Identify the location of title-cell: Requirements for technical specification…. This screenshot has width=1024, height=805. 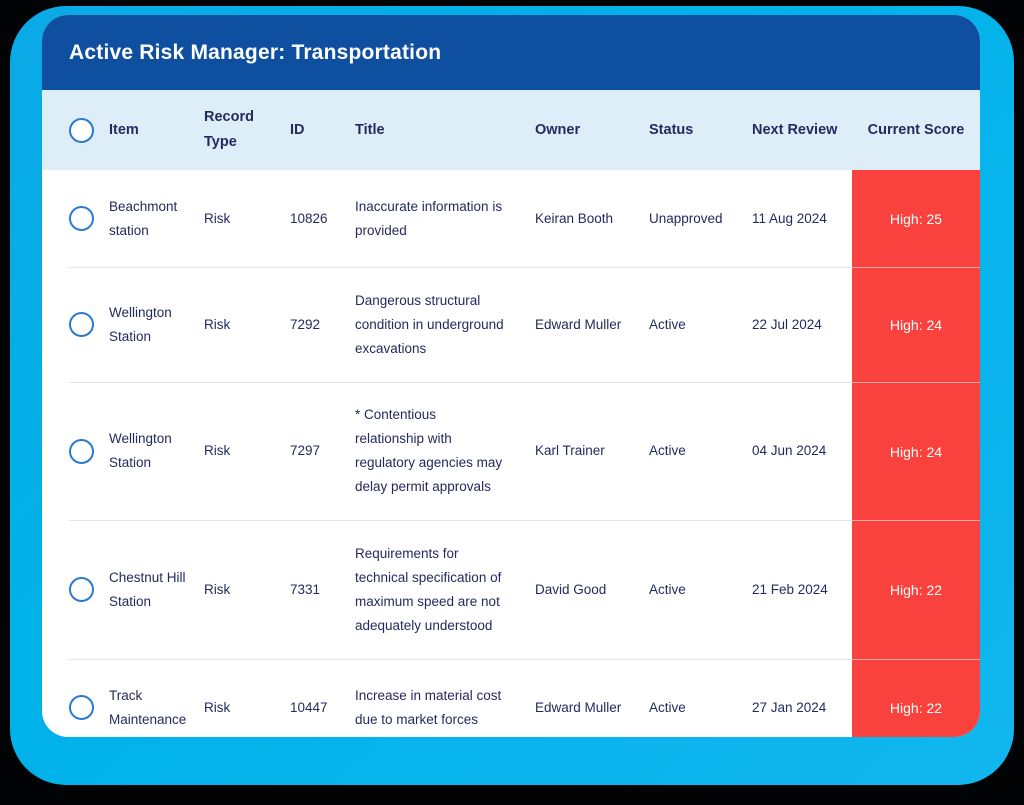
(428, 589).